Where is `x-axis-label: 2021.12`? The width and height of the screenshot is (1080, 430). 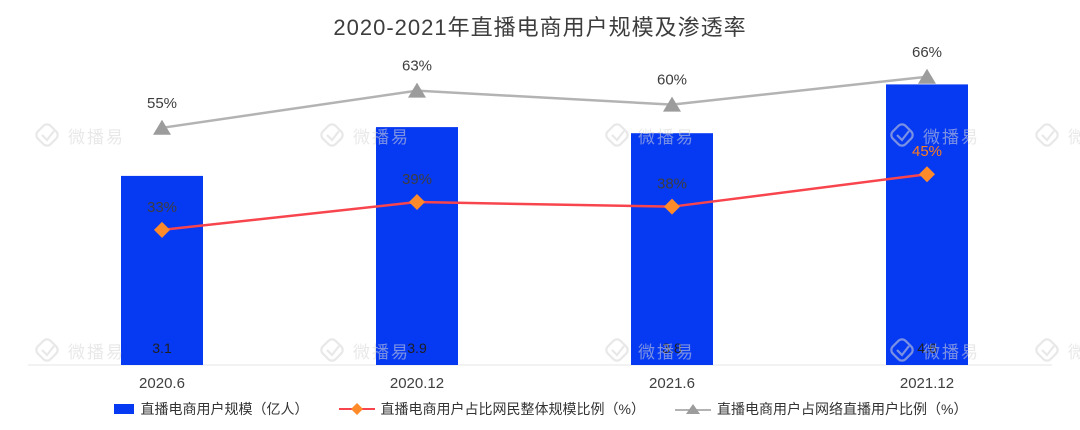
x-axis-label: 2021.12 is located at coordinates (927, 383).